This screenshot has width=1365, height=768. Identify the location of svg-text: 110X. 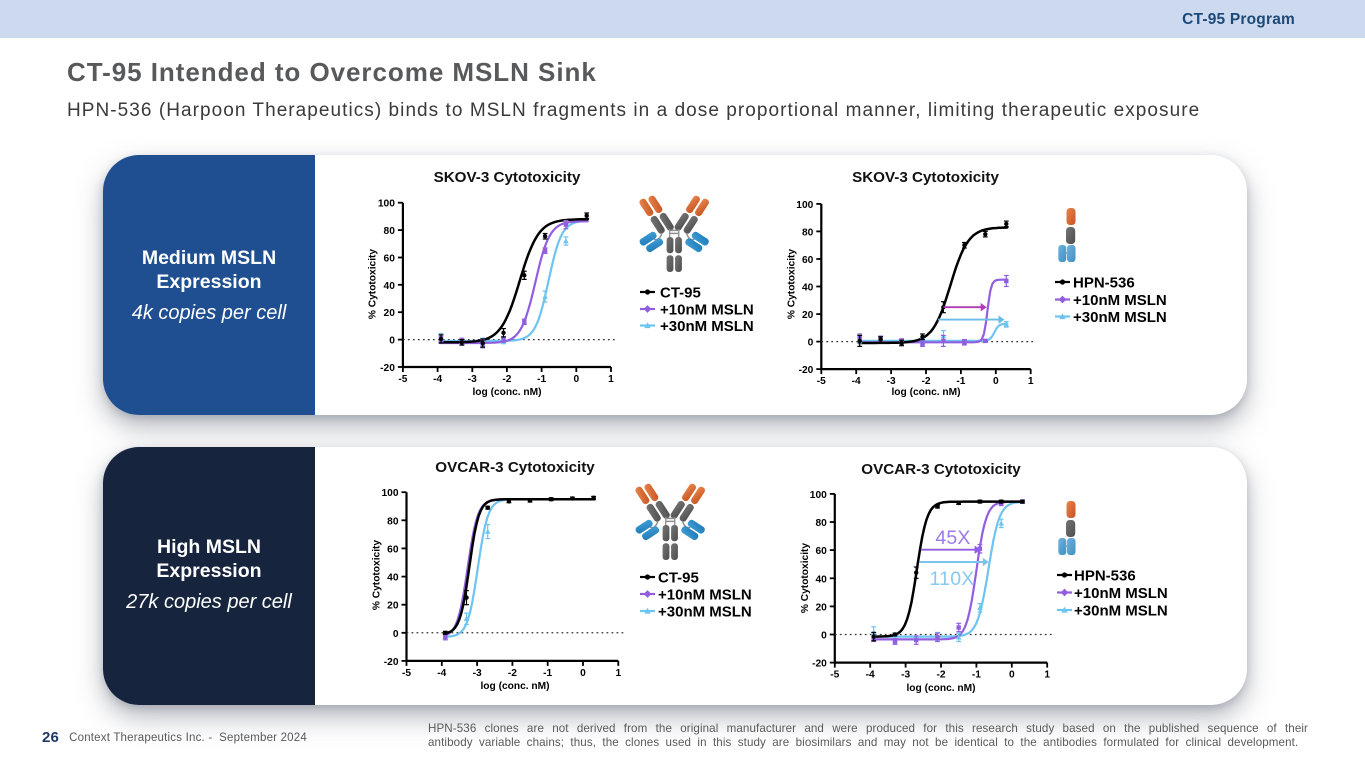
(952, 579).